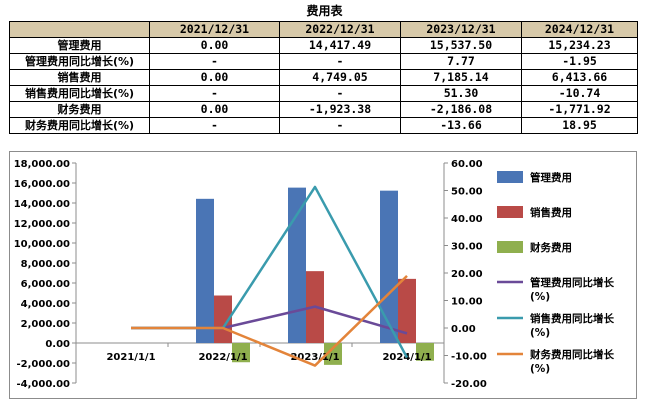 This screenshot has height=405, width=649. I want to click on table-cell: 7.77, so click(461, 61).